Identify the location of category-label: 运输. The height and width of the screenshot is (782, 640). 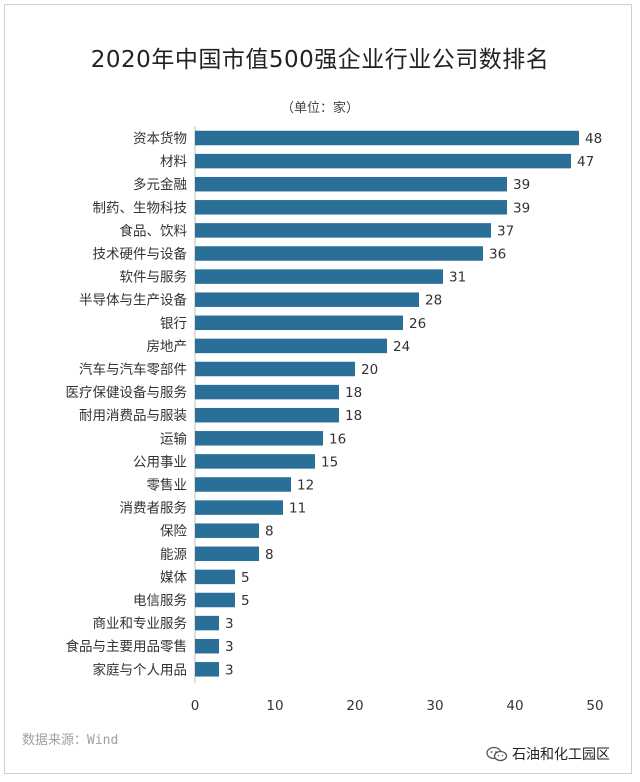
(173, 439).